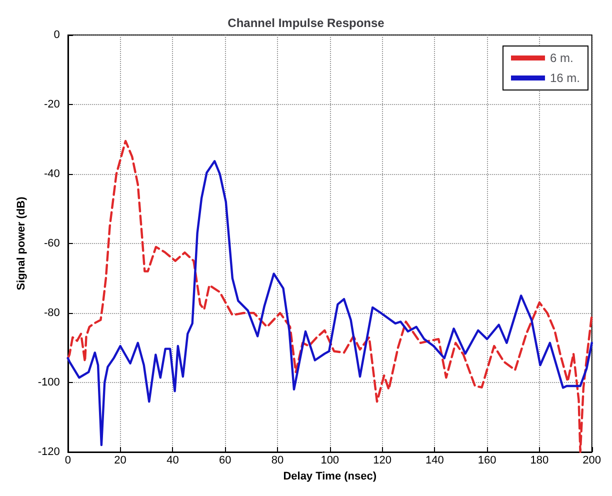 The height and width of the screenshot is (496, 612). What do you see at coordinates (539, 460) in the screenshot?
I see `x-tick-label: 180` at bounding box center [539, 460].